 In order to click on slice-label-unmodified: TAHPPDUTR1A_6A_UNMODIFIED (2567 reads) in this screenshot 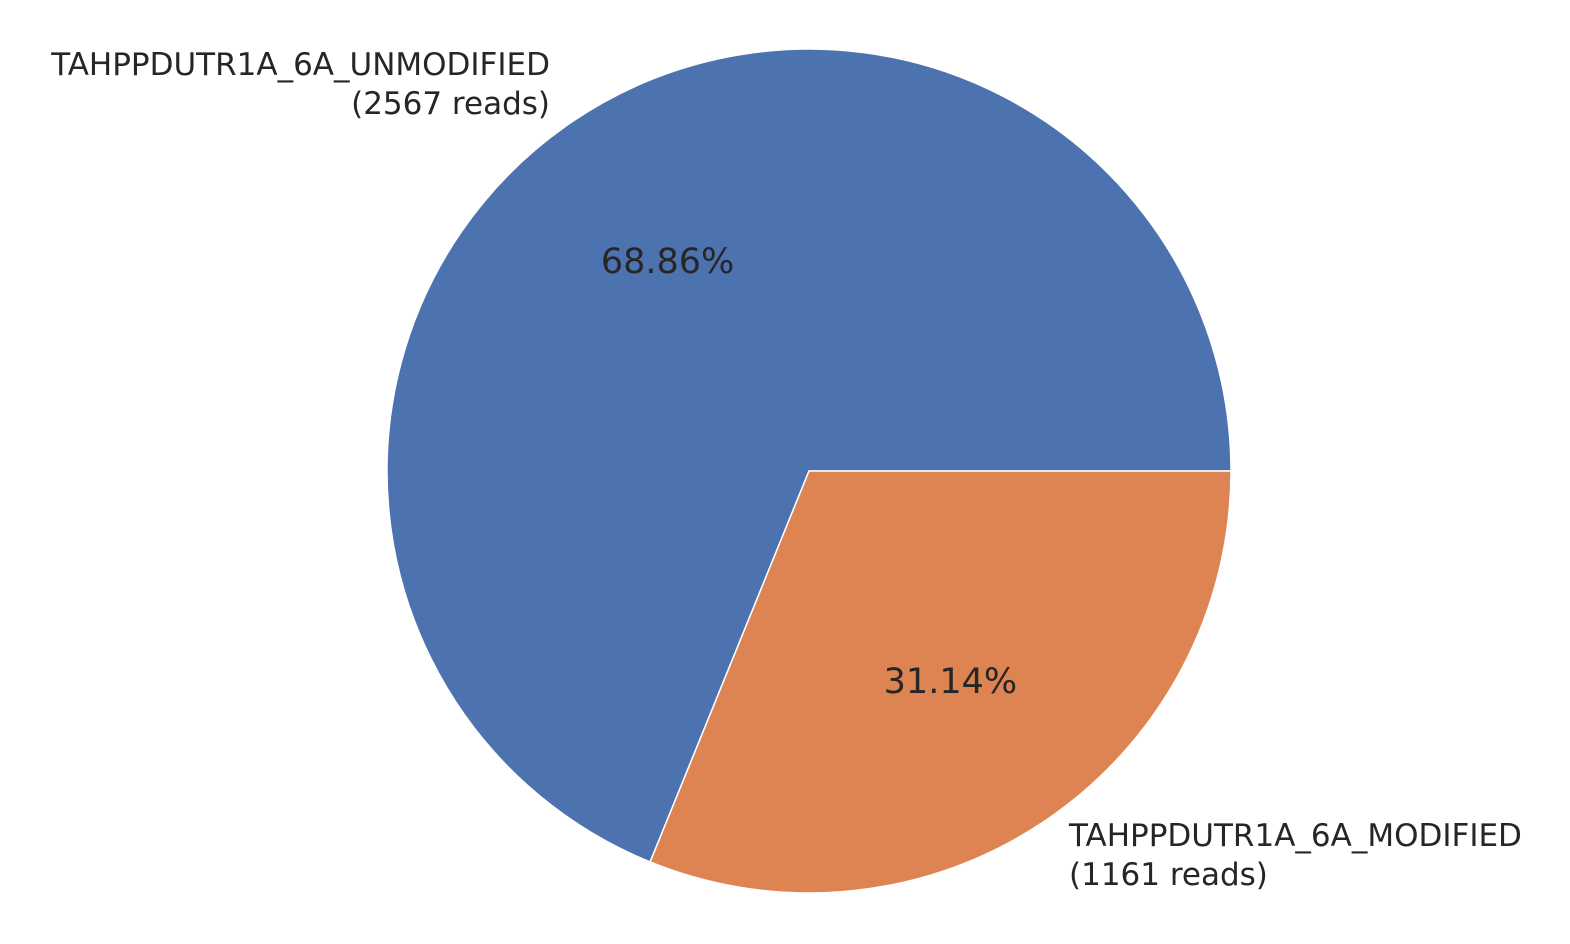, I will do `click(300, 84)`.